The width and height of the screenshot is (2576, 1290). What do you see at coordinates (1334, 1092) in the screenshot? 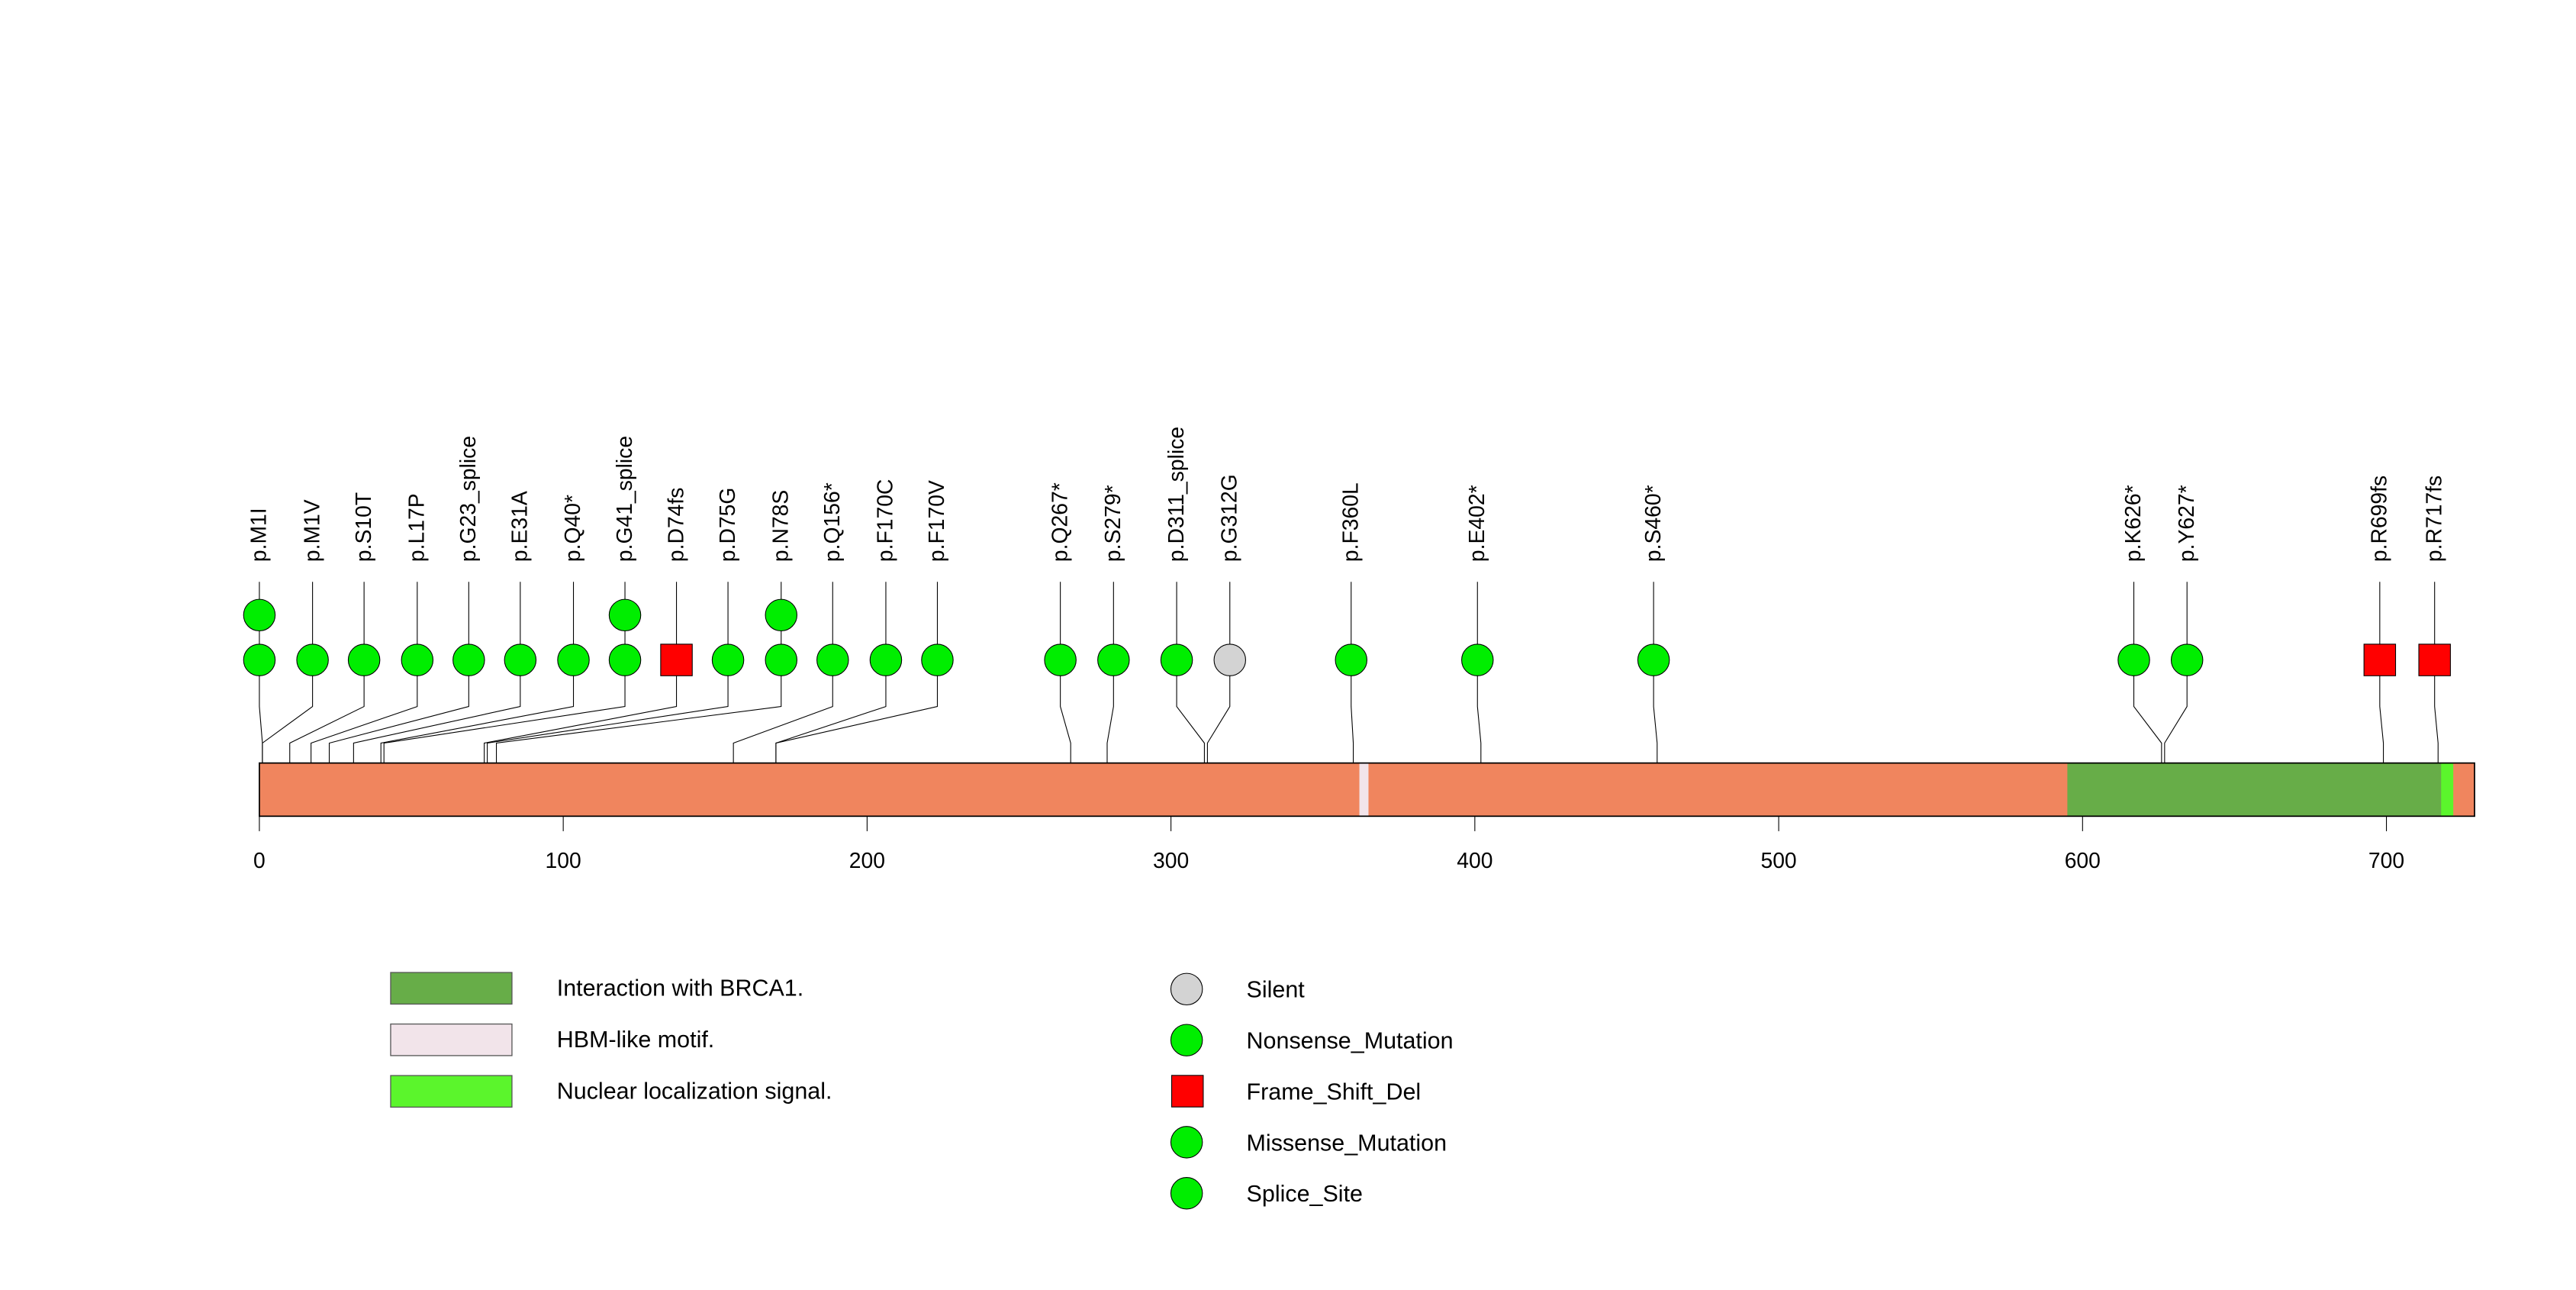
I see `legend-type-label: Frame_Shift_Del` at bounding box center [1334, 1092].